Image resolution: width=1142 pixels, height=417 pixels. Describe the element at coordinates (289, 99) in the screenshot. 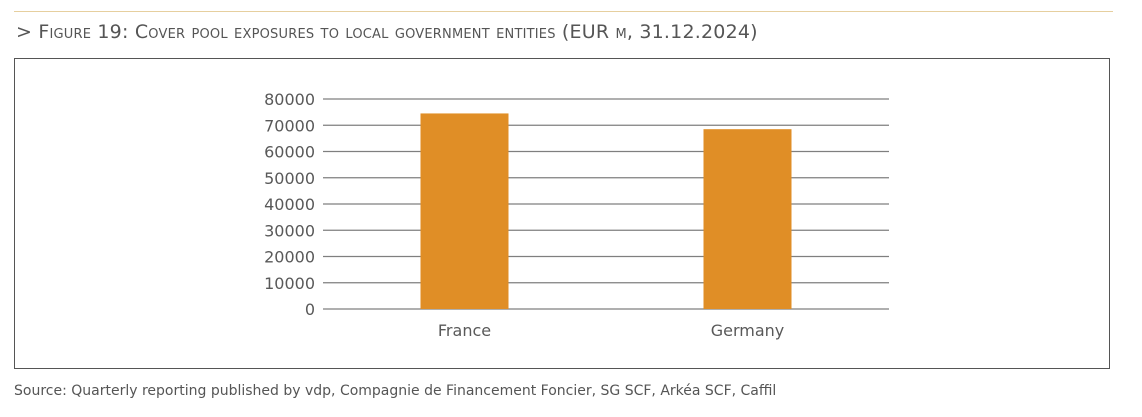

I see `y-tick-label: 80000` at that location.